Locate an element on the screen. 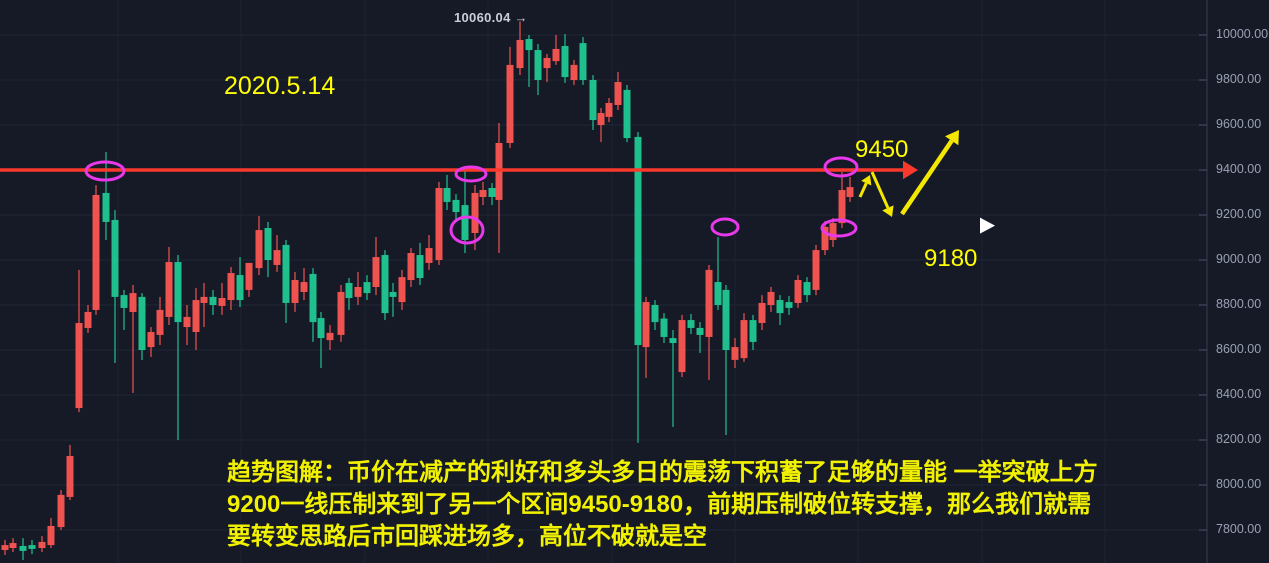 The image size is (1269, 563). bounce-up-small-arrow-shaft is located at coordinates (863, 190).